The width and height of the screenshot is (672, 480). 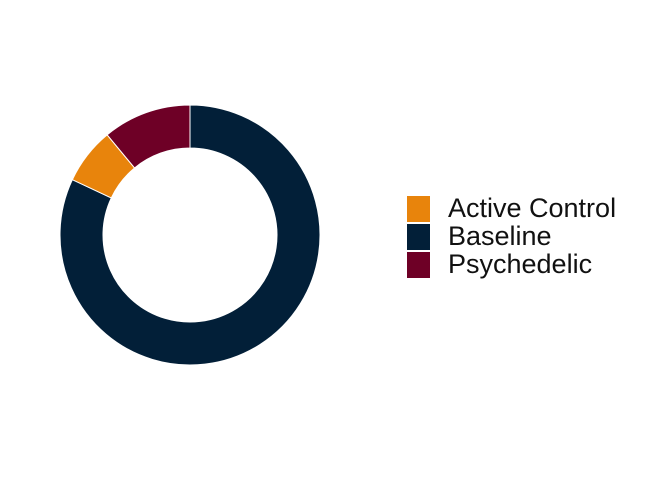 What do you see at coordinates (148, 136) in the screenshot?
I see `slice-psychedelic` at bounding box center [148, 136].